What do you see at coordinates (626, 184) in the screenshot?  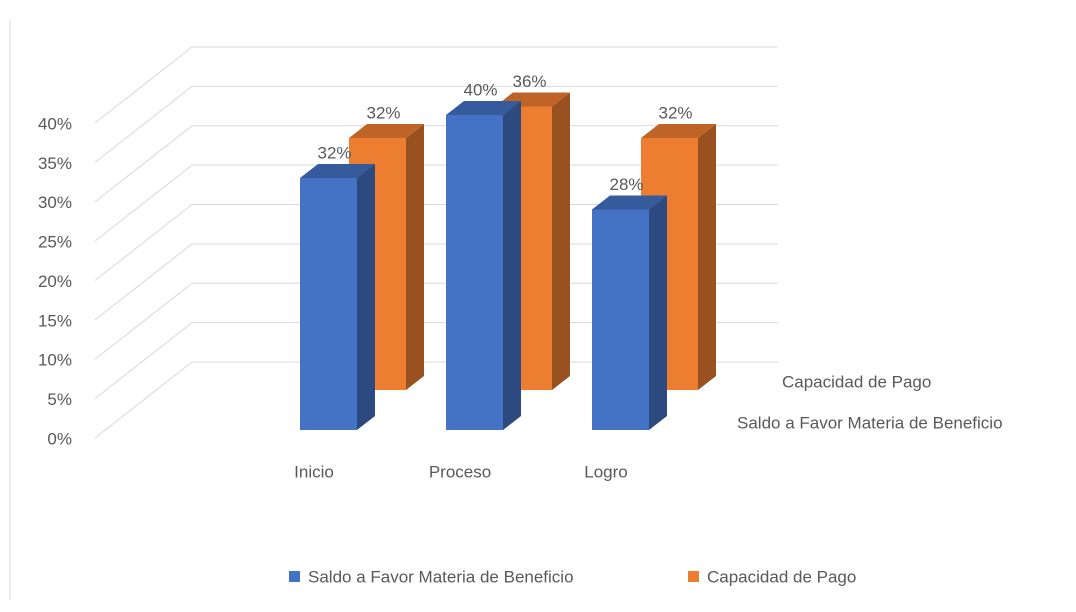 I see `data-label: 28%` at bounding box center [626, 184].